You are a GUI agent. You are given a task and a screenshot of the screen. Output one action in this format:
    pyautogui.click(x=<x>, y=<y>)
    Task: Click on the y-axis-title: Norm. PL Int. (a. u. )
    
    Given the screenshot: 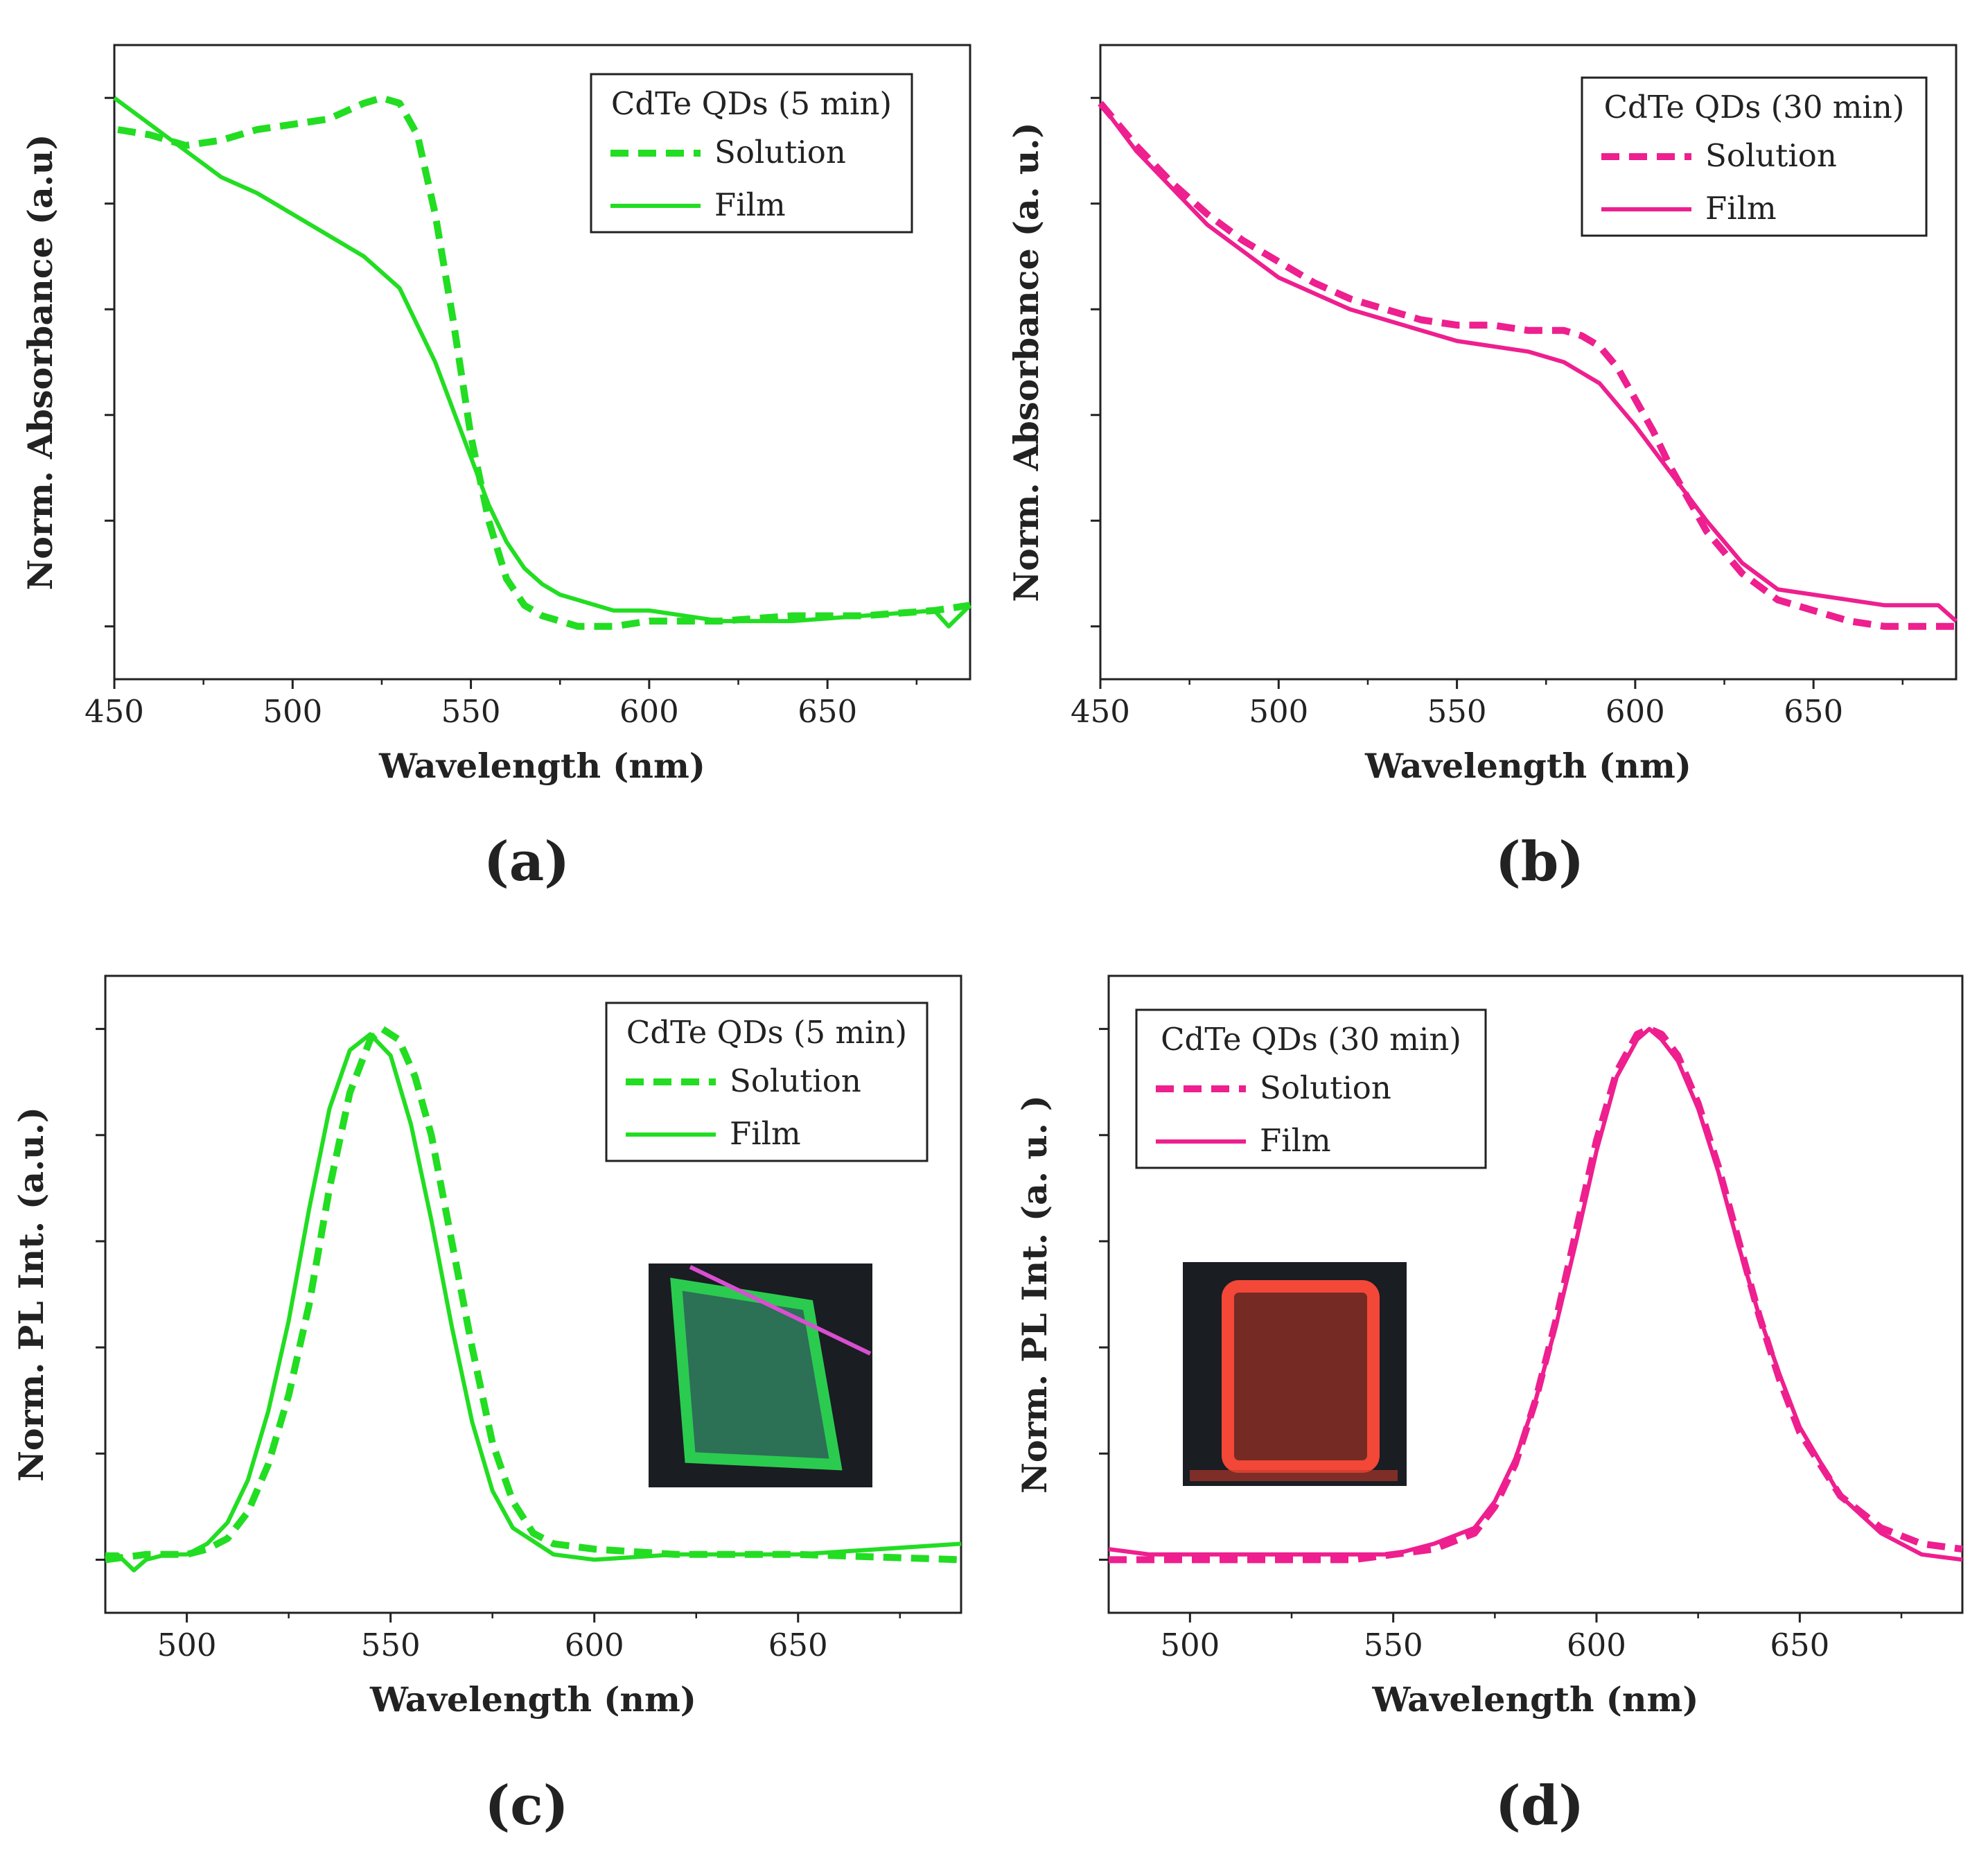 What is the action you would take?
    pyautogui.click(x=1034, y=1294)
    